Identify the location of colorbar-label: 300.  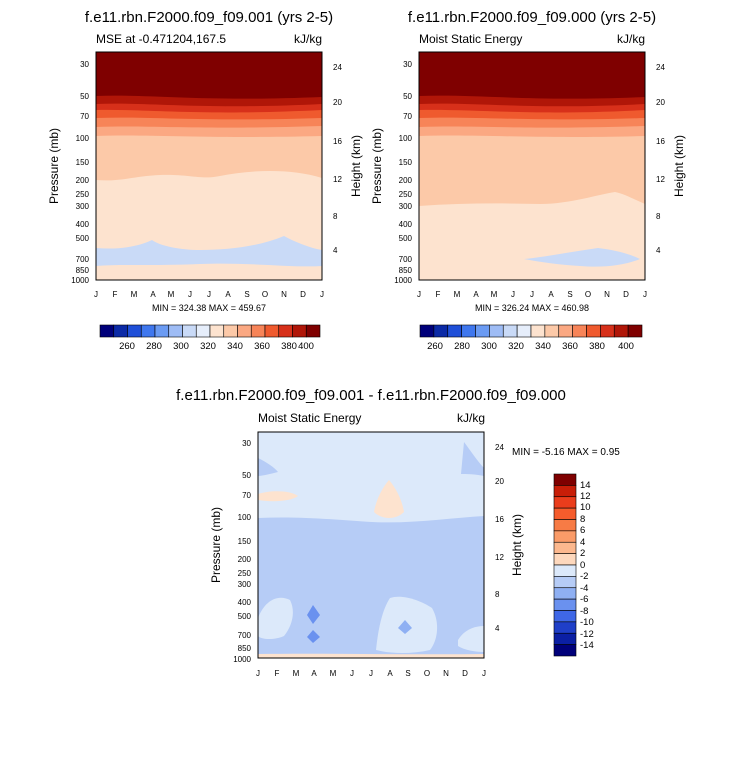
(489, 346).